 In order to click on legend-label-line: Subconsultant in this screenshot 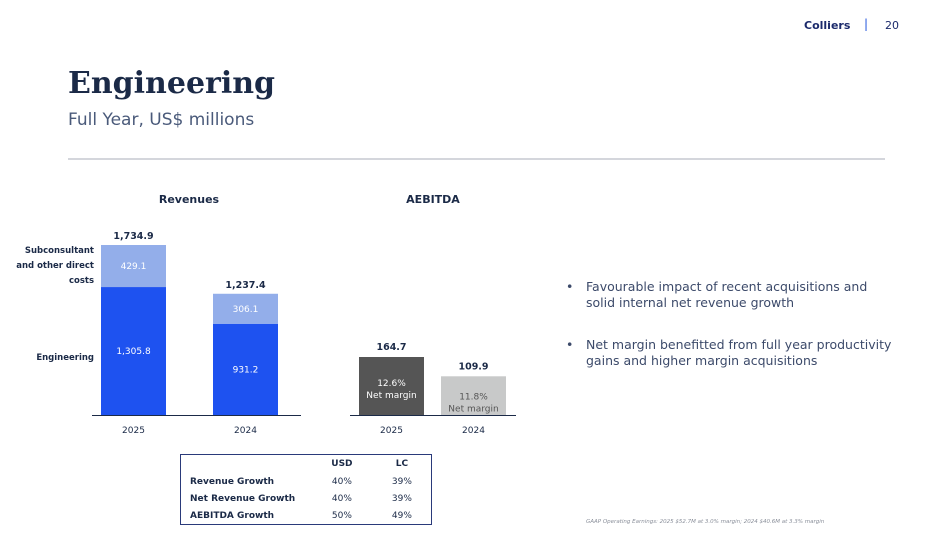, I will do `click(59, 251)`.